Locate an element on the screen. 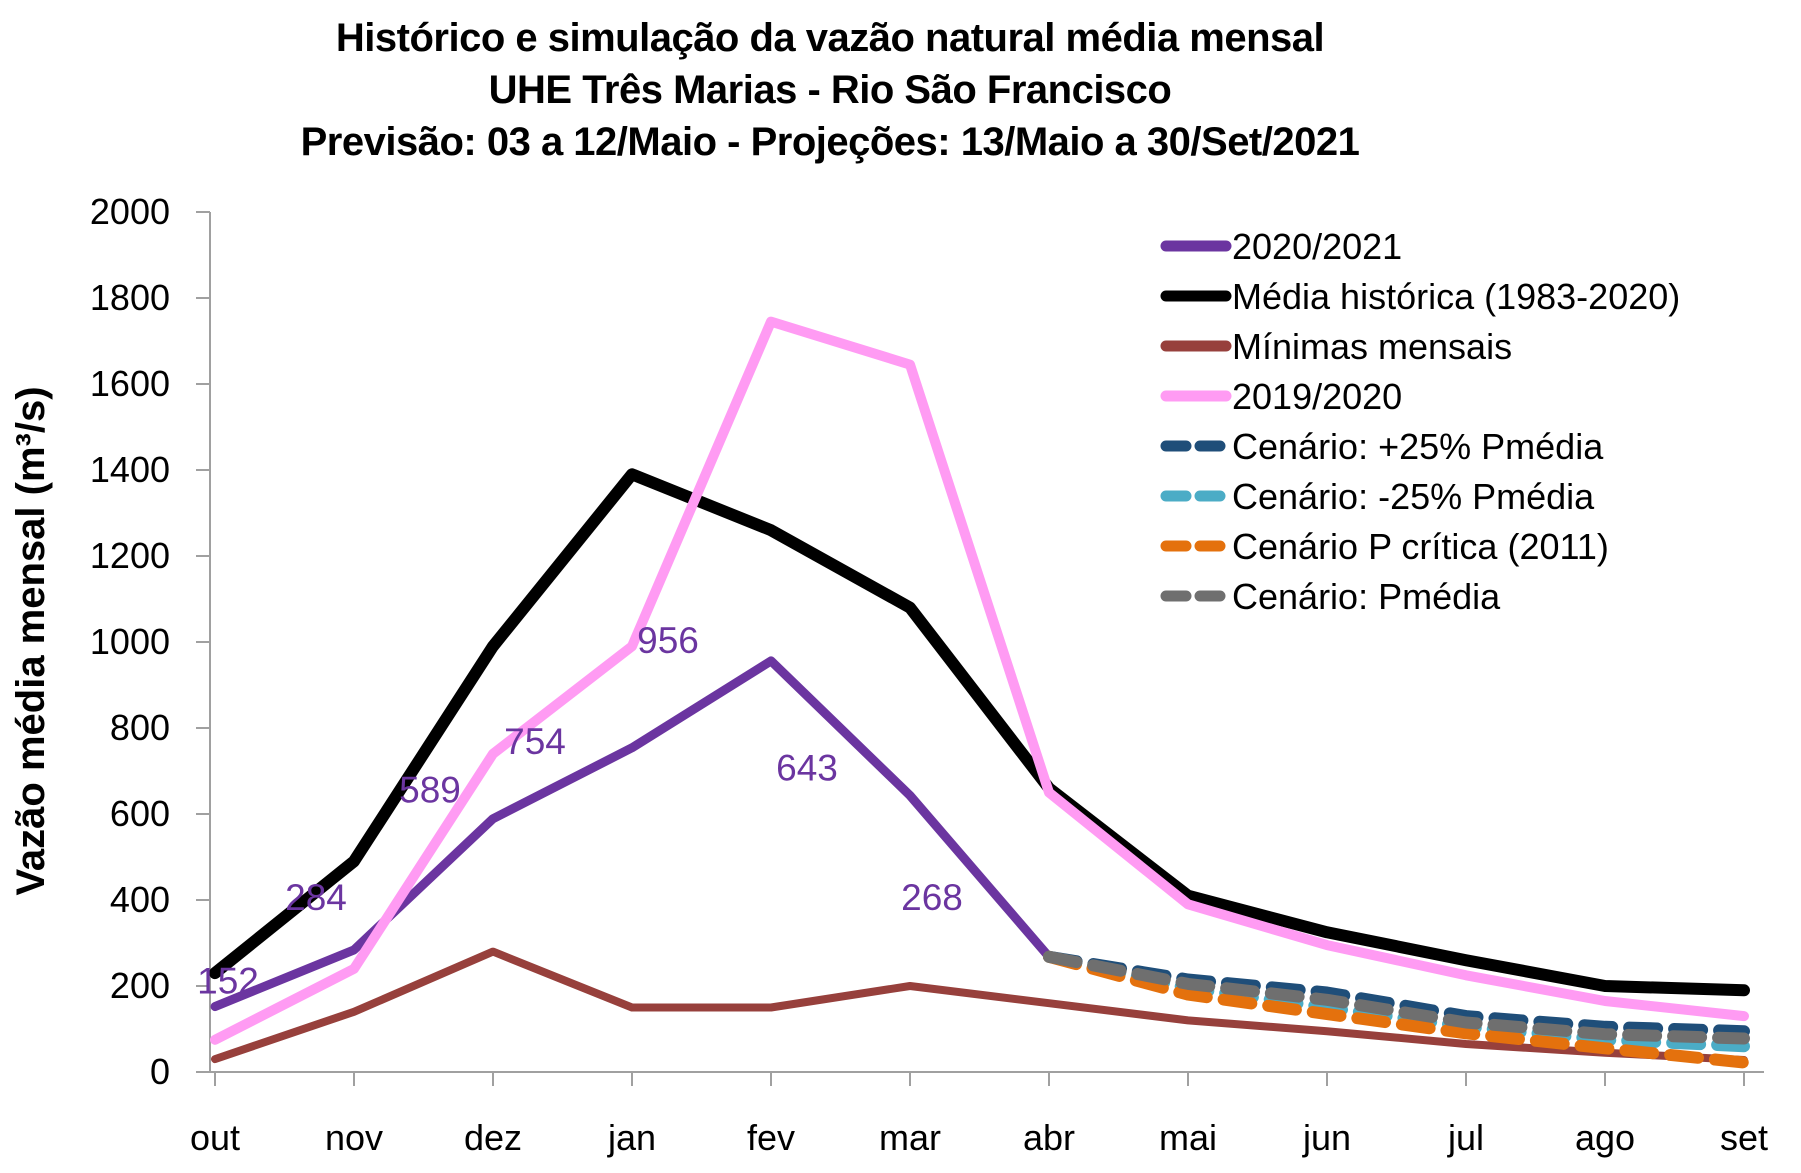 This screenshot has width=1801, height=1173. data-label-956: 956 is located at coordinates (668, 640).